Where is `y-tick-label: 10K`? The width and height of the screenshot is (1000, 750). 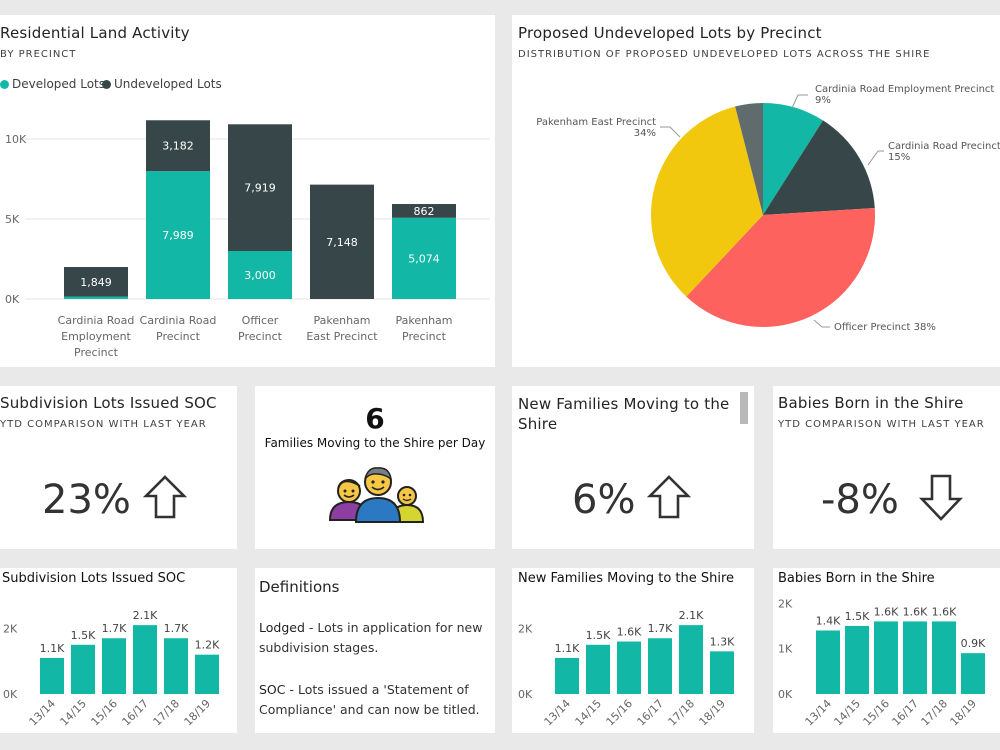
y-tick-label: 10K is located at coordinates (16, 139).